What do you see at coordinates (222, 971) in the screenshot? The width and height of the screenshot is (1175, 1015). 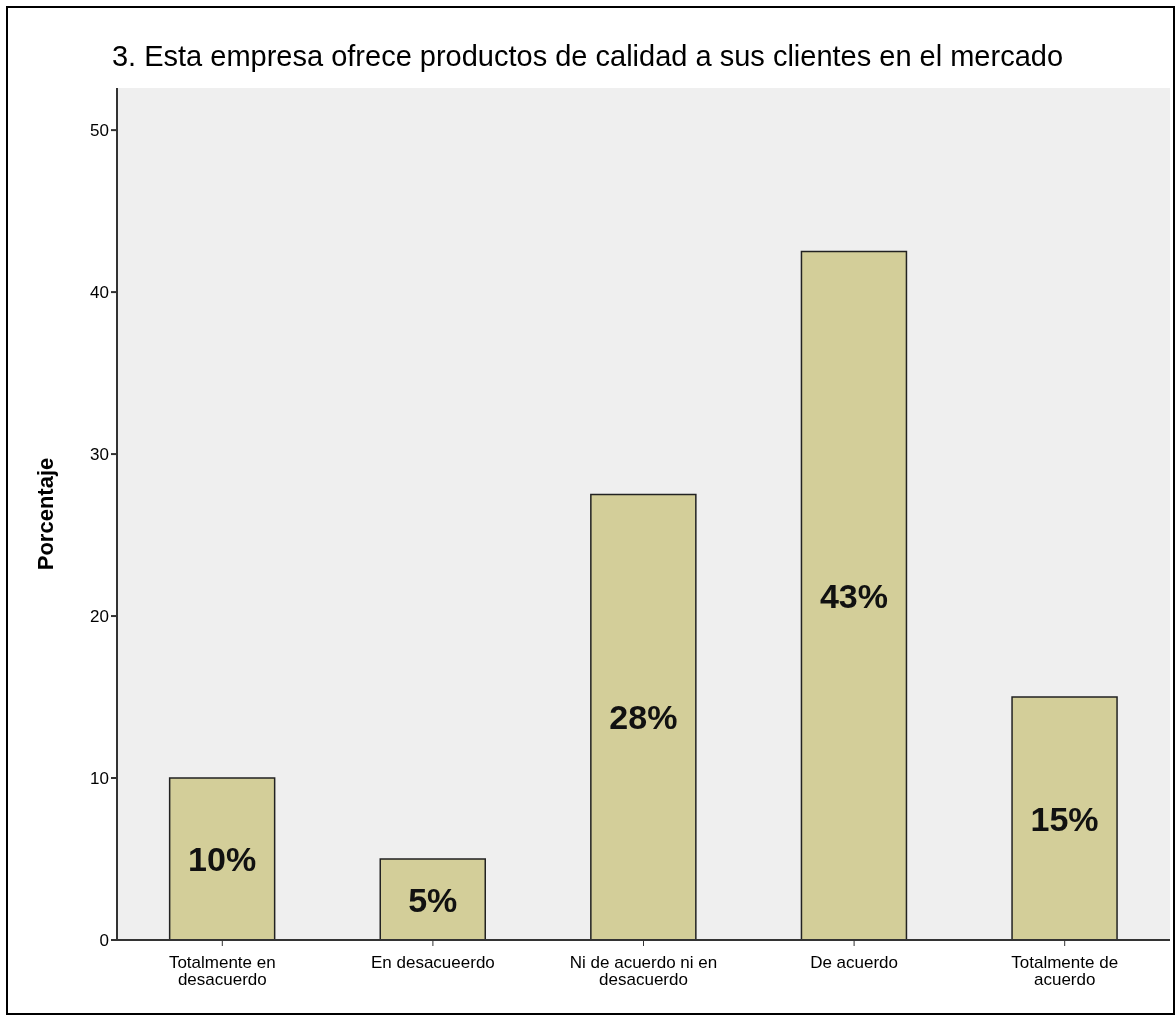 I see `x-tick-label: Totalmente en desacuerdo` at bounding box center [222, 971].